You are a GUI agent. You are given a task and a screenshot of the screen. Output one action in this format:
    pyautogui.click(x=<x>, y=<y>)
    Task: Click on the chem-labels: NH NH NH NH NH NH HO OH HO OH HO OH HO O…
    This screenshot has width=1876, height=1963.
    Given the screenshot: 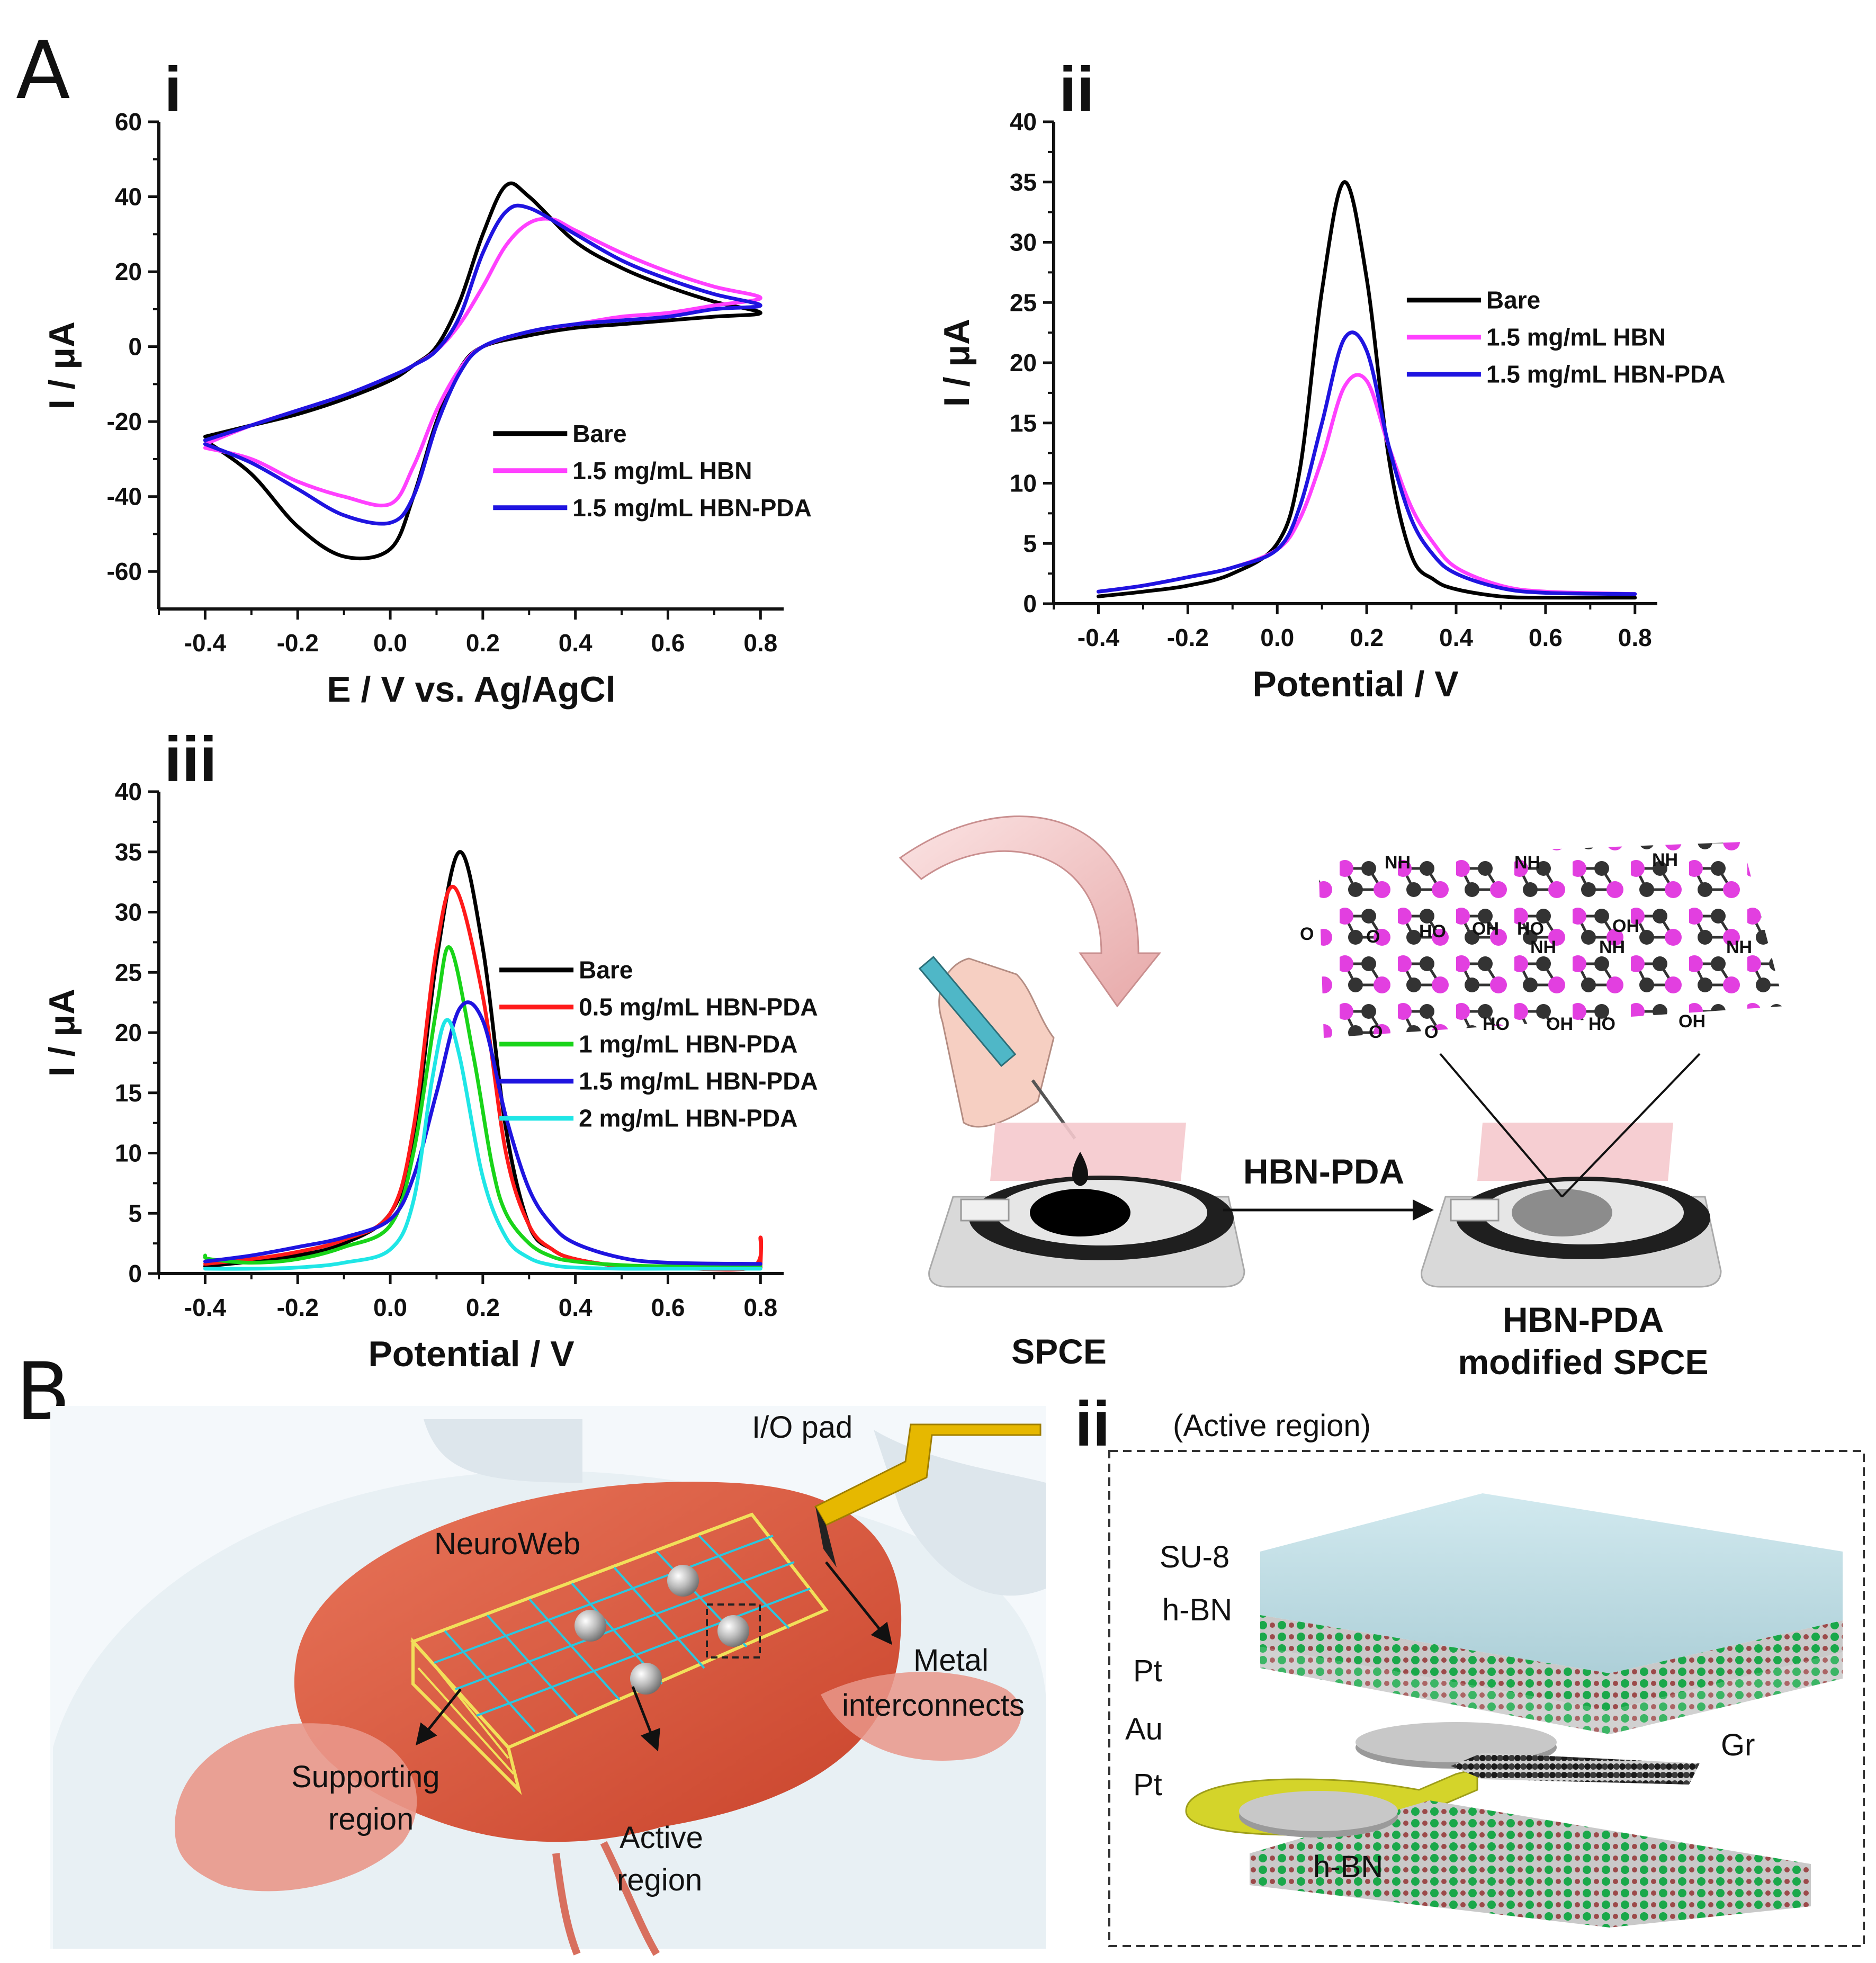 What is the action you would take?
    pyautogui.click(x=1526, y=946)
    